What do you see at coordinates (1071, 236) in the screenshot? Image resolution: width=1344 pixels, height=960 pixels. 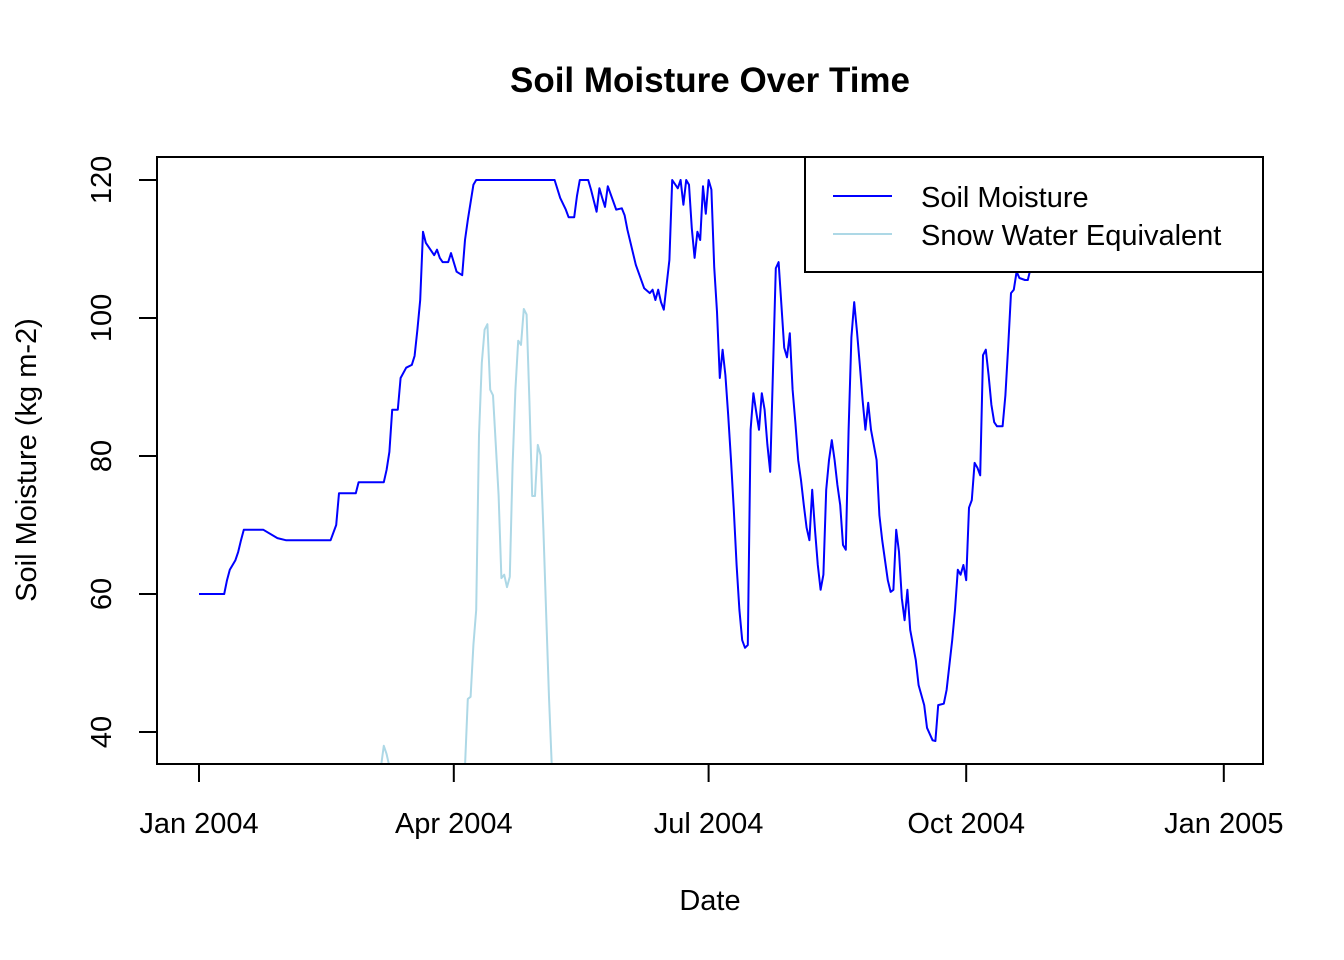 I see `legend-label-snow-water-equivalent: Snow Water Equivalent` at bounding box center [1071, 236].